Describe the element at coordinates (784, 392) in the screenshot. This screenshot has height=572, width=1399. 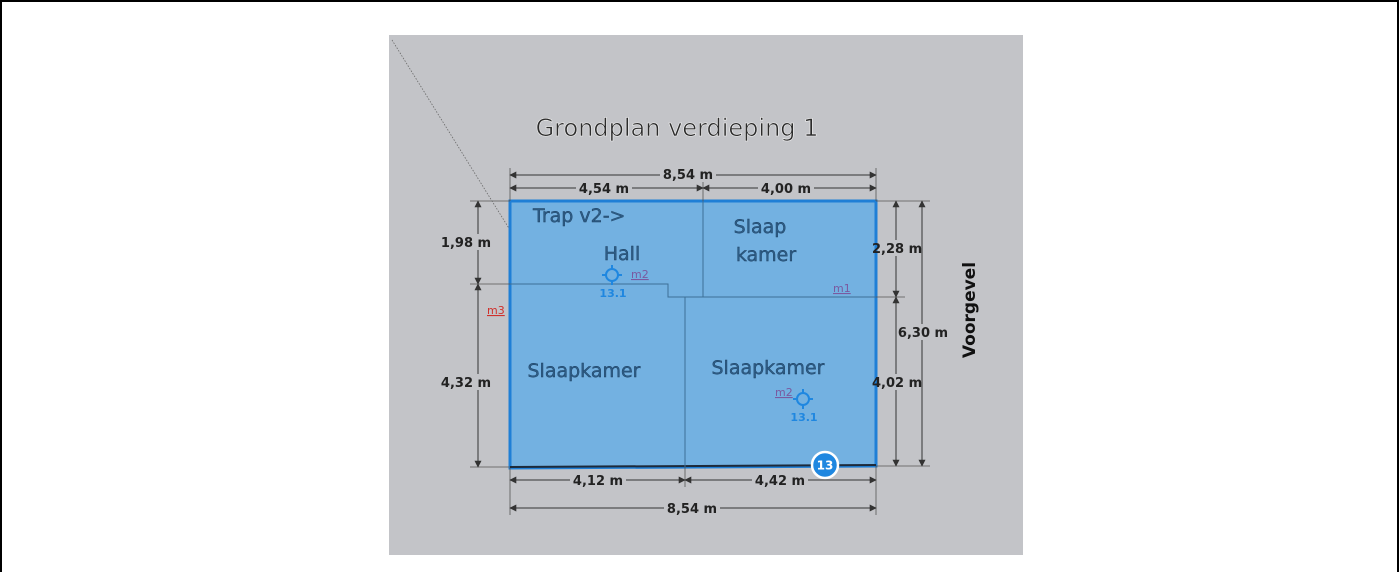
I see `marker-m2-bottom: m2` at that location.